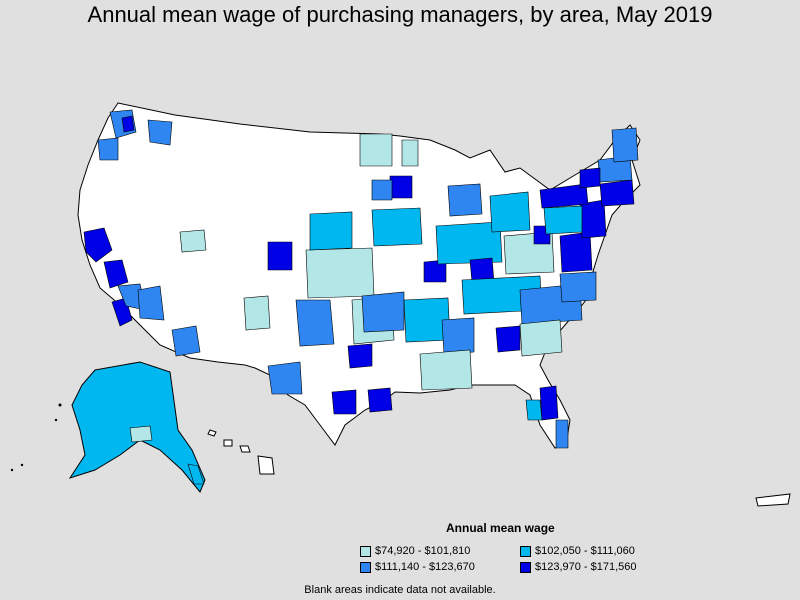 The width and height of the screenshot is (800, 600). Describe the element at coordinates (423, 551) in the screenshot. I see `legend-label-1: $74,920 - $101,810` at that location.